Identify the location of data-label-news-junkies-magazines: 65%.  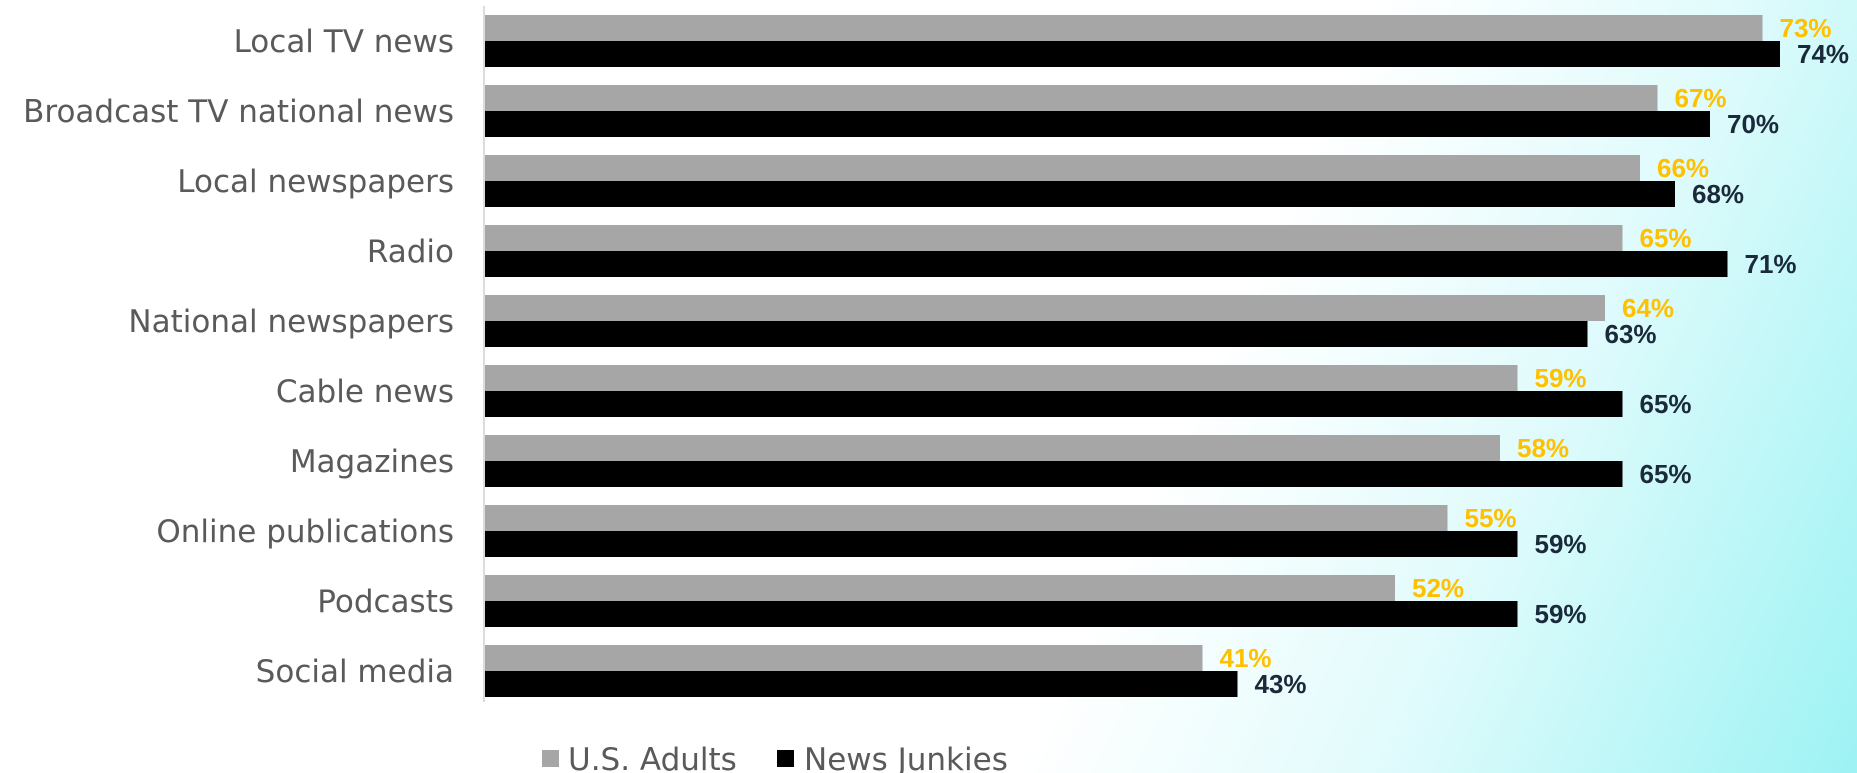
(1666, 474).